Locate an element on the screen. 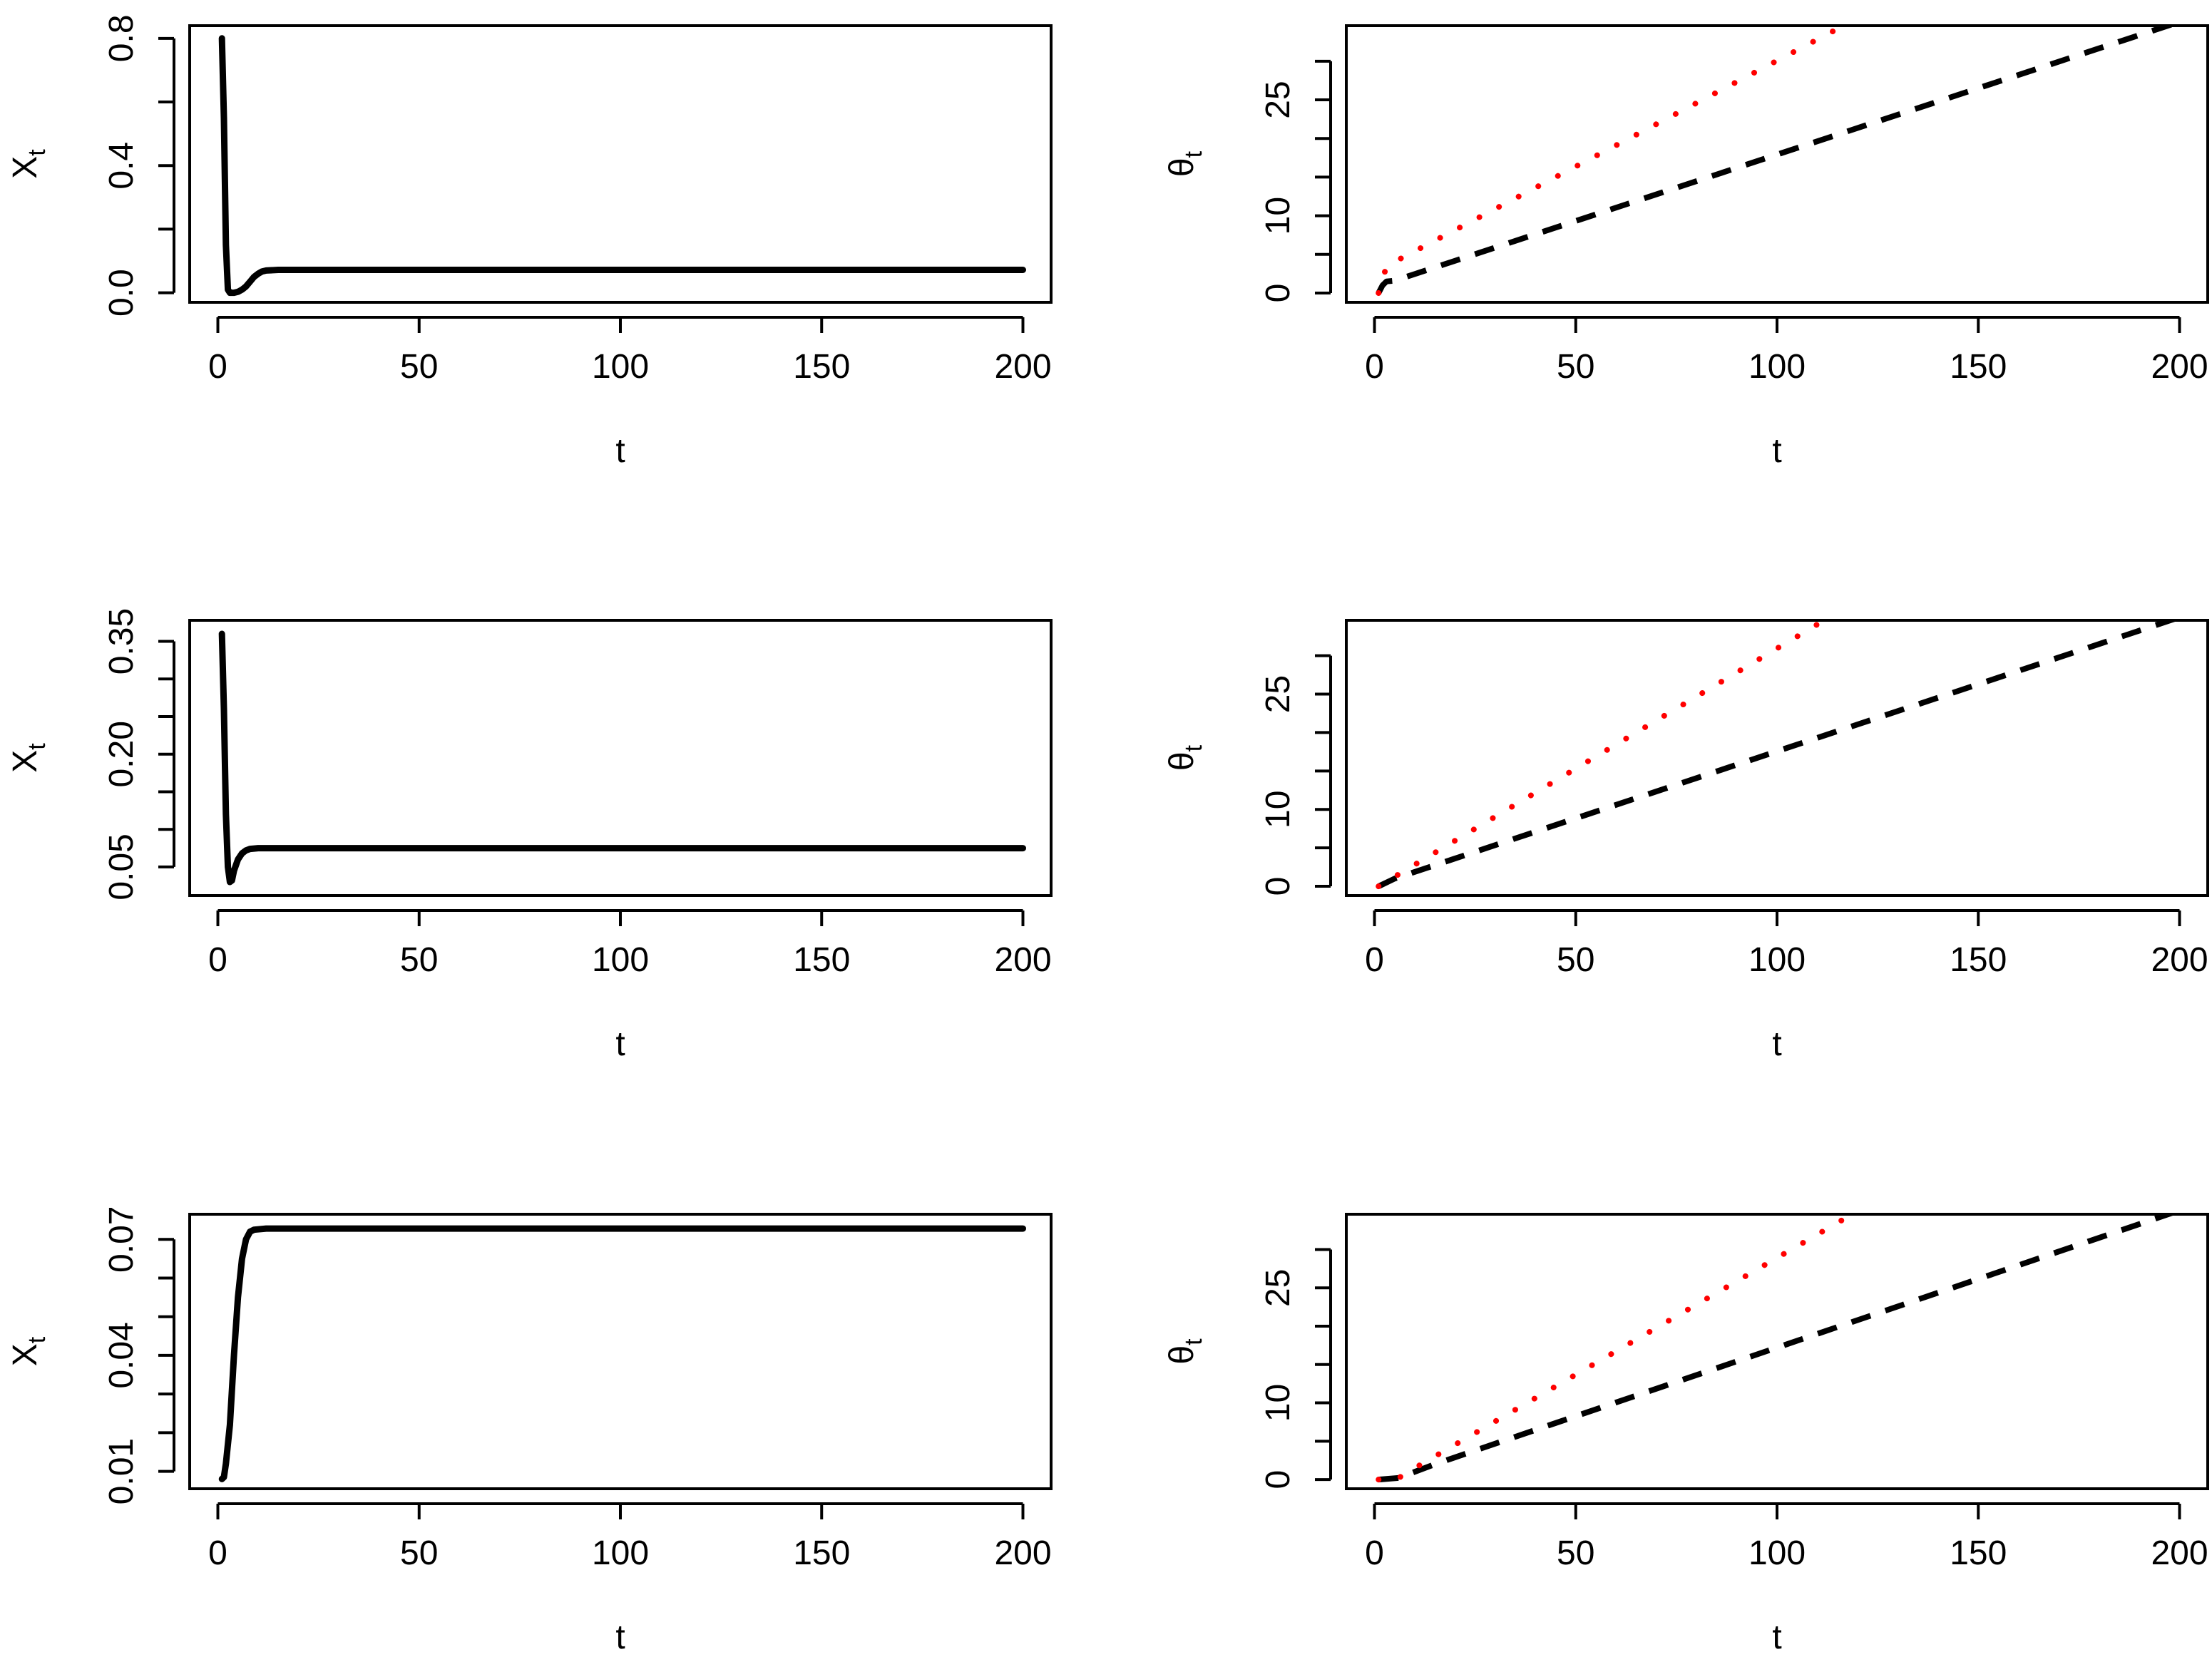 This screenshot has height=1662, width=2212. y-tick-label: 0.8 is located at coordinates (121, 38).